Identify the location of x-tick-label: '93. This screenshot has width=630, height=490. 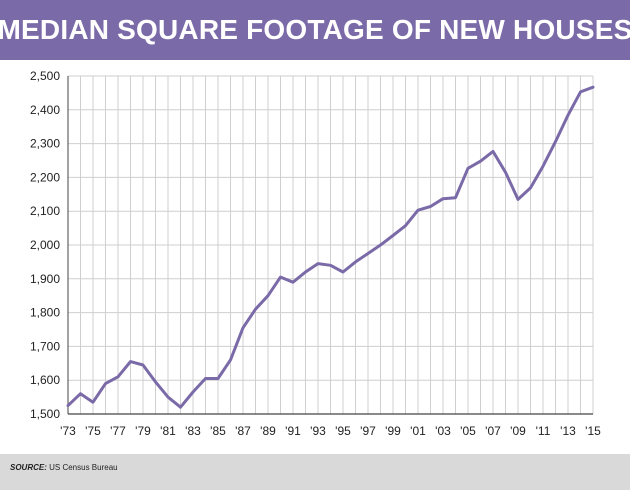
(318, 431).